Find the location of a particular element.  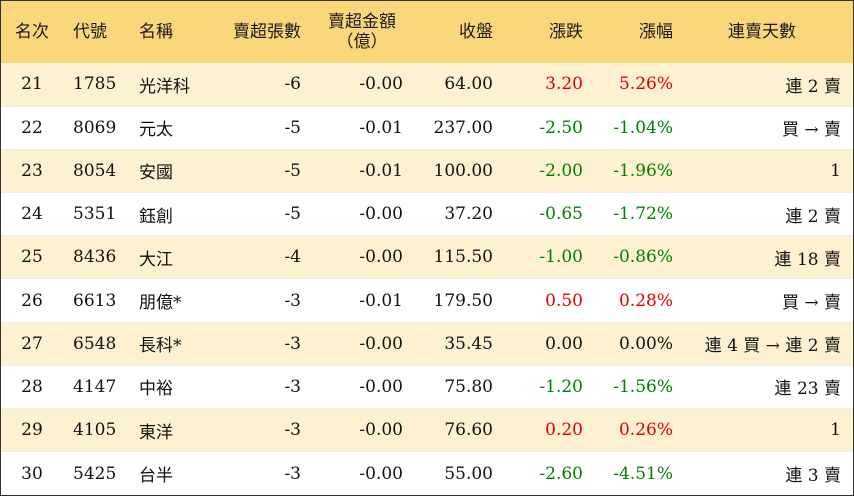

stock-code-cell: 5351 is located at coordinates (97, 214).